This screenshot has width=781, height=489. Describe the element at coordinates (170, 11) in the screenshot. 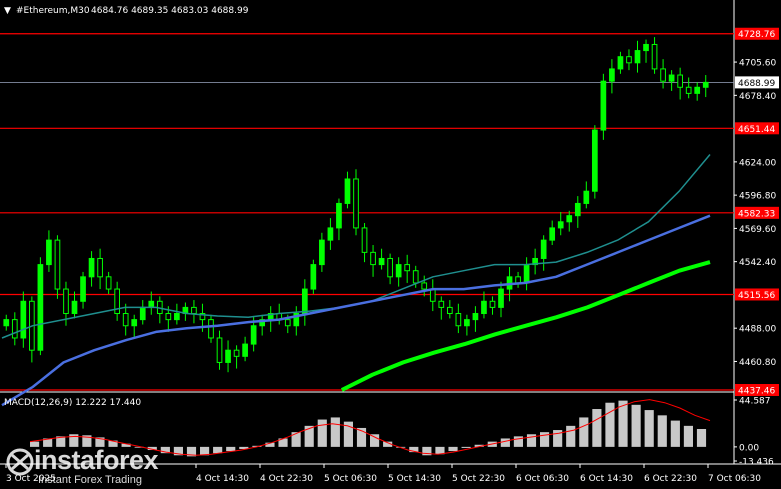

I see `ohlc-readout: 4684.76 4689.35 4683.03 4688.99` at that location.